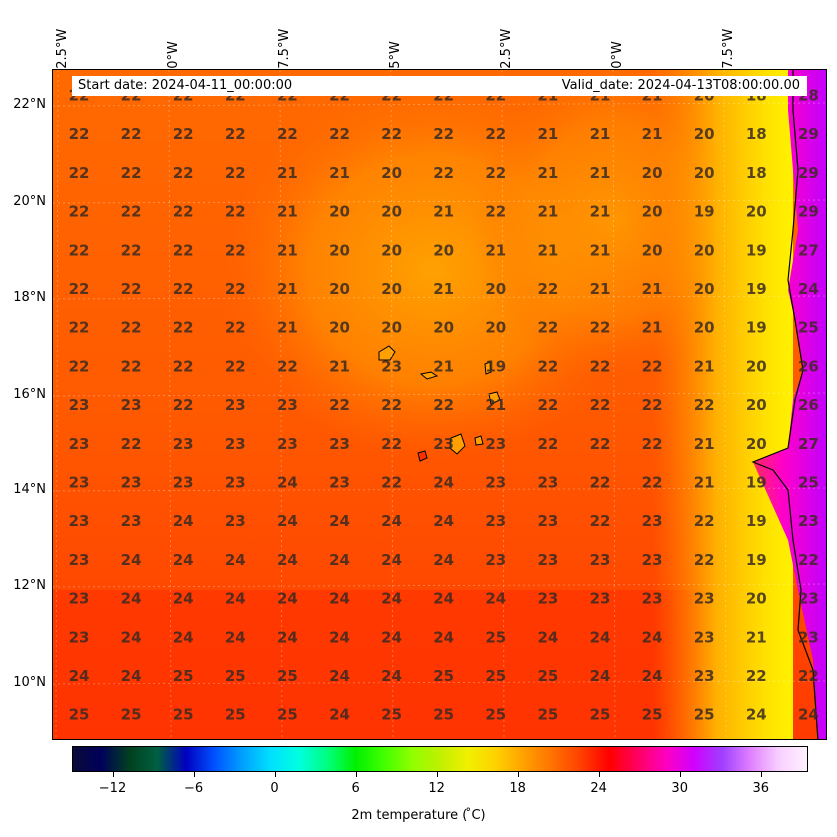  What do you see at coordinates (29, 297) in the screenshot?
I see `lat-label-18n: 18°N` at bounding box center [29, 297].